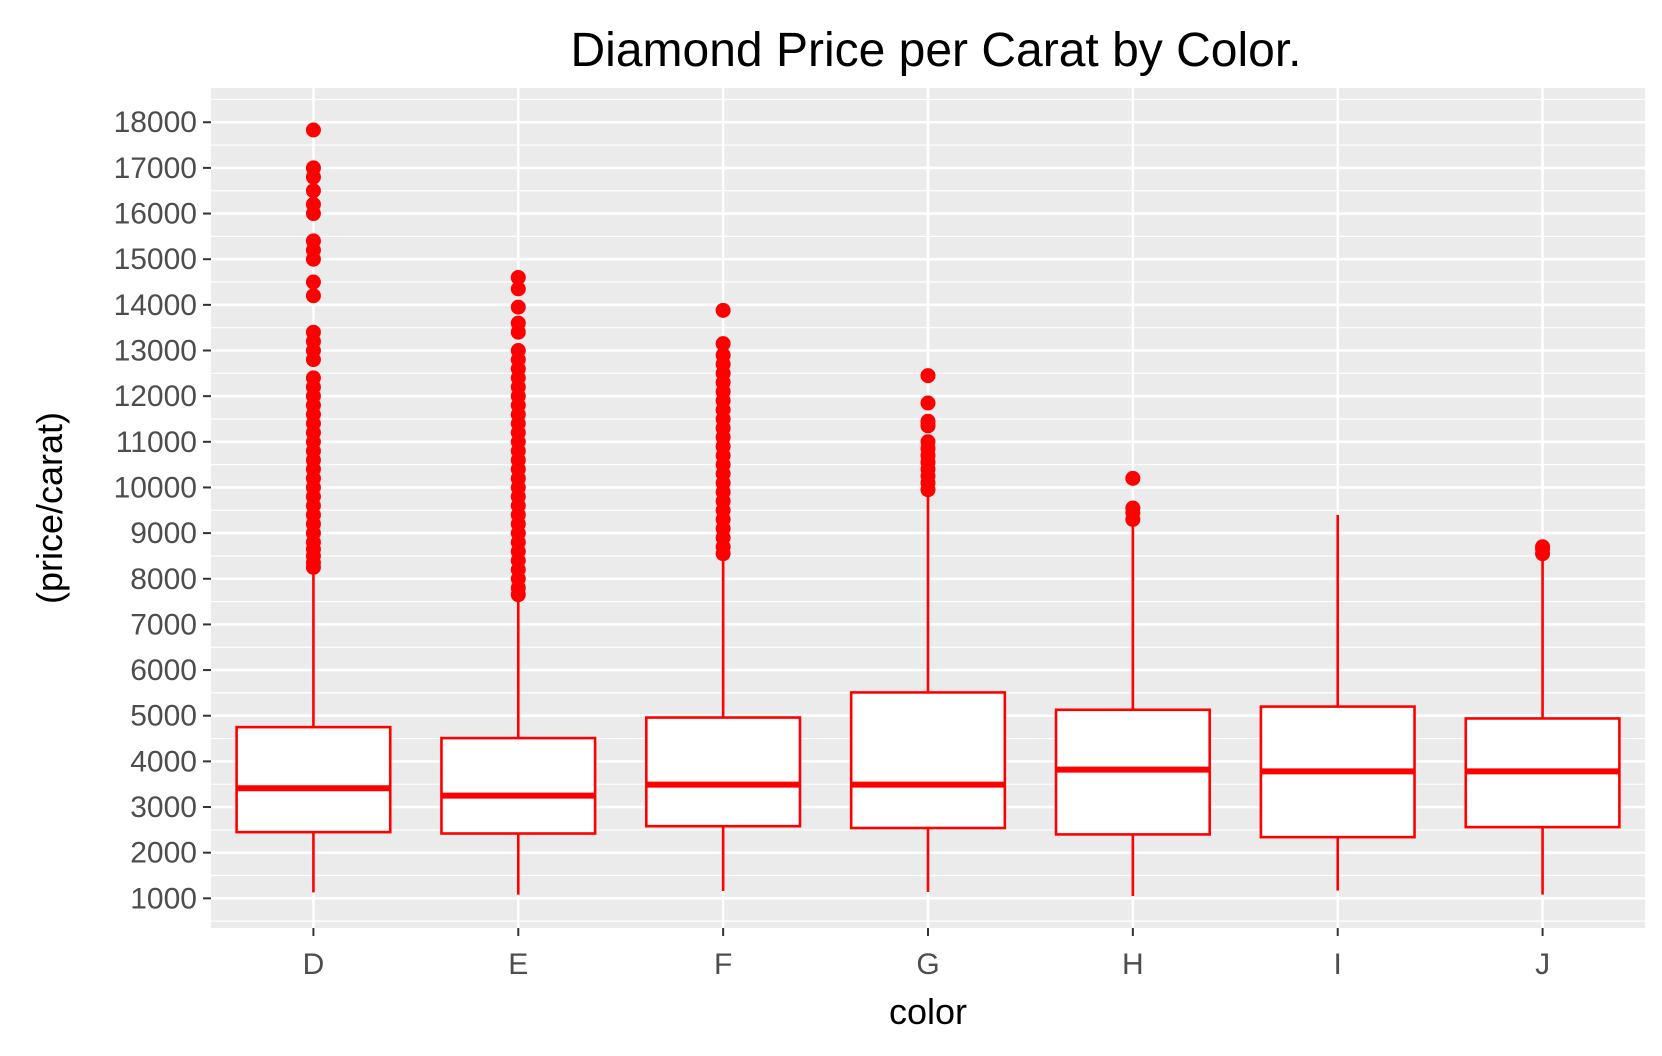 The width and height of the screenshot is (1662, 1056). Describe the element at coordinates (1338, 964) in the screenshot. I see `x-tick-label: I` at that location.